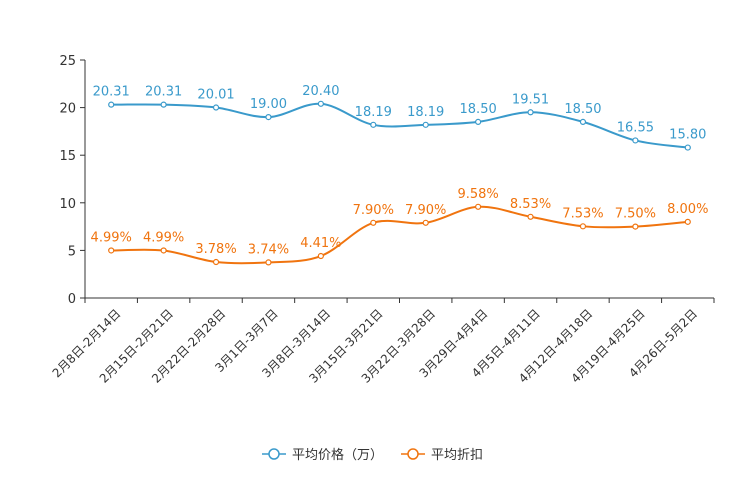 The image size is (744, 496). Describe the element at coordinates (477, 194) in the screenshot. I see `data-label: 9.58%` at that location.